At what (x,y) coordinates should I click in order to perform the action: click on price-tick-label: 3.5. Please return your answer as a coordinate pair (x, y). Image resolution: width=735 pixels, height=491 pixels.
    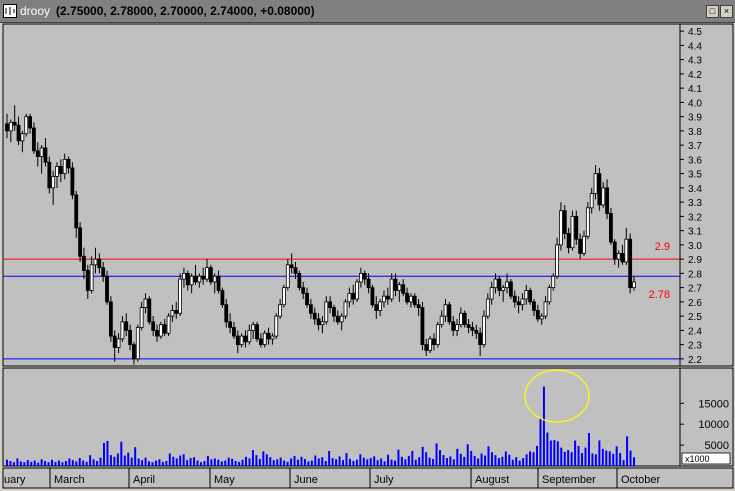
    Looking at the image, I should click on (695, 175).